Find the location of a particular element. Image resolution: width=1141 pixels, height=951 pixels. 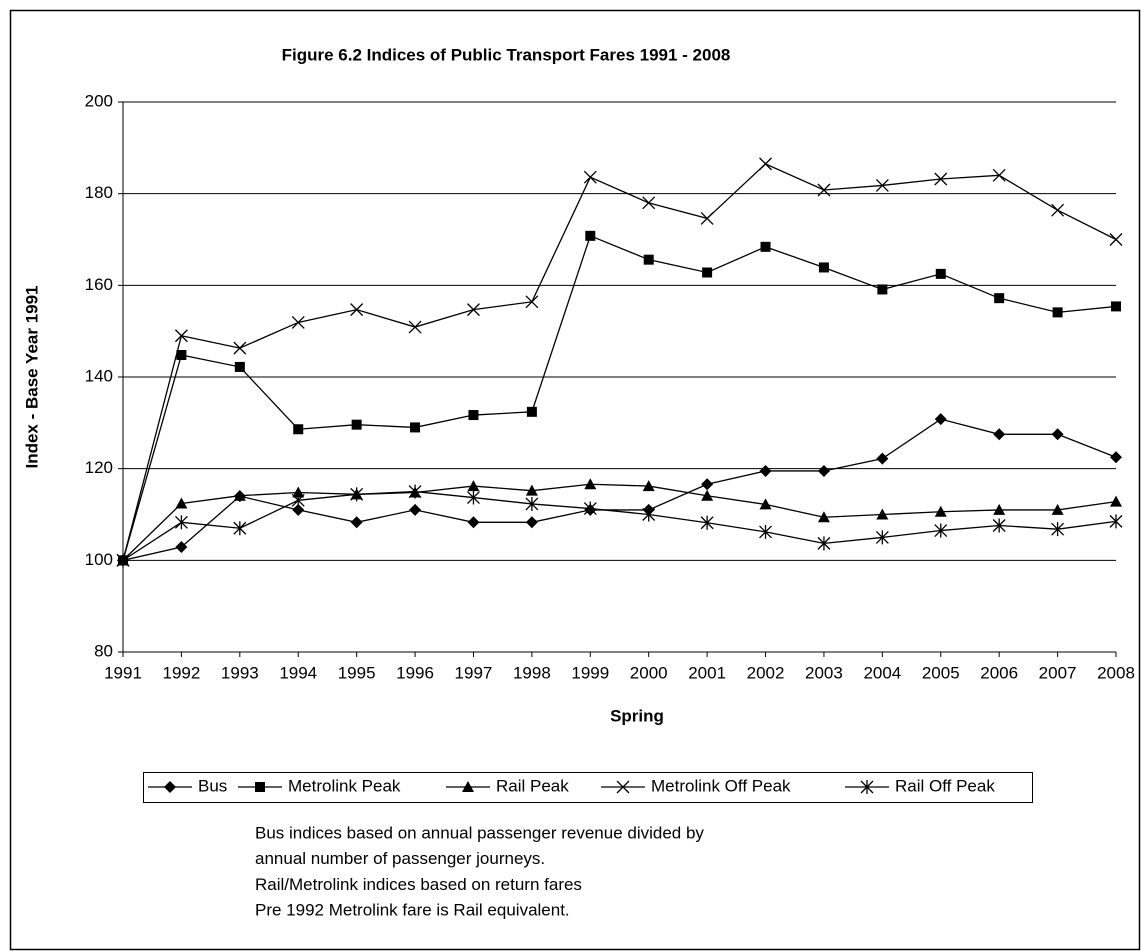

legend-label: Metrolink Peak is located at coordinates (344, 785).